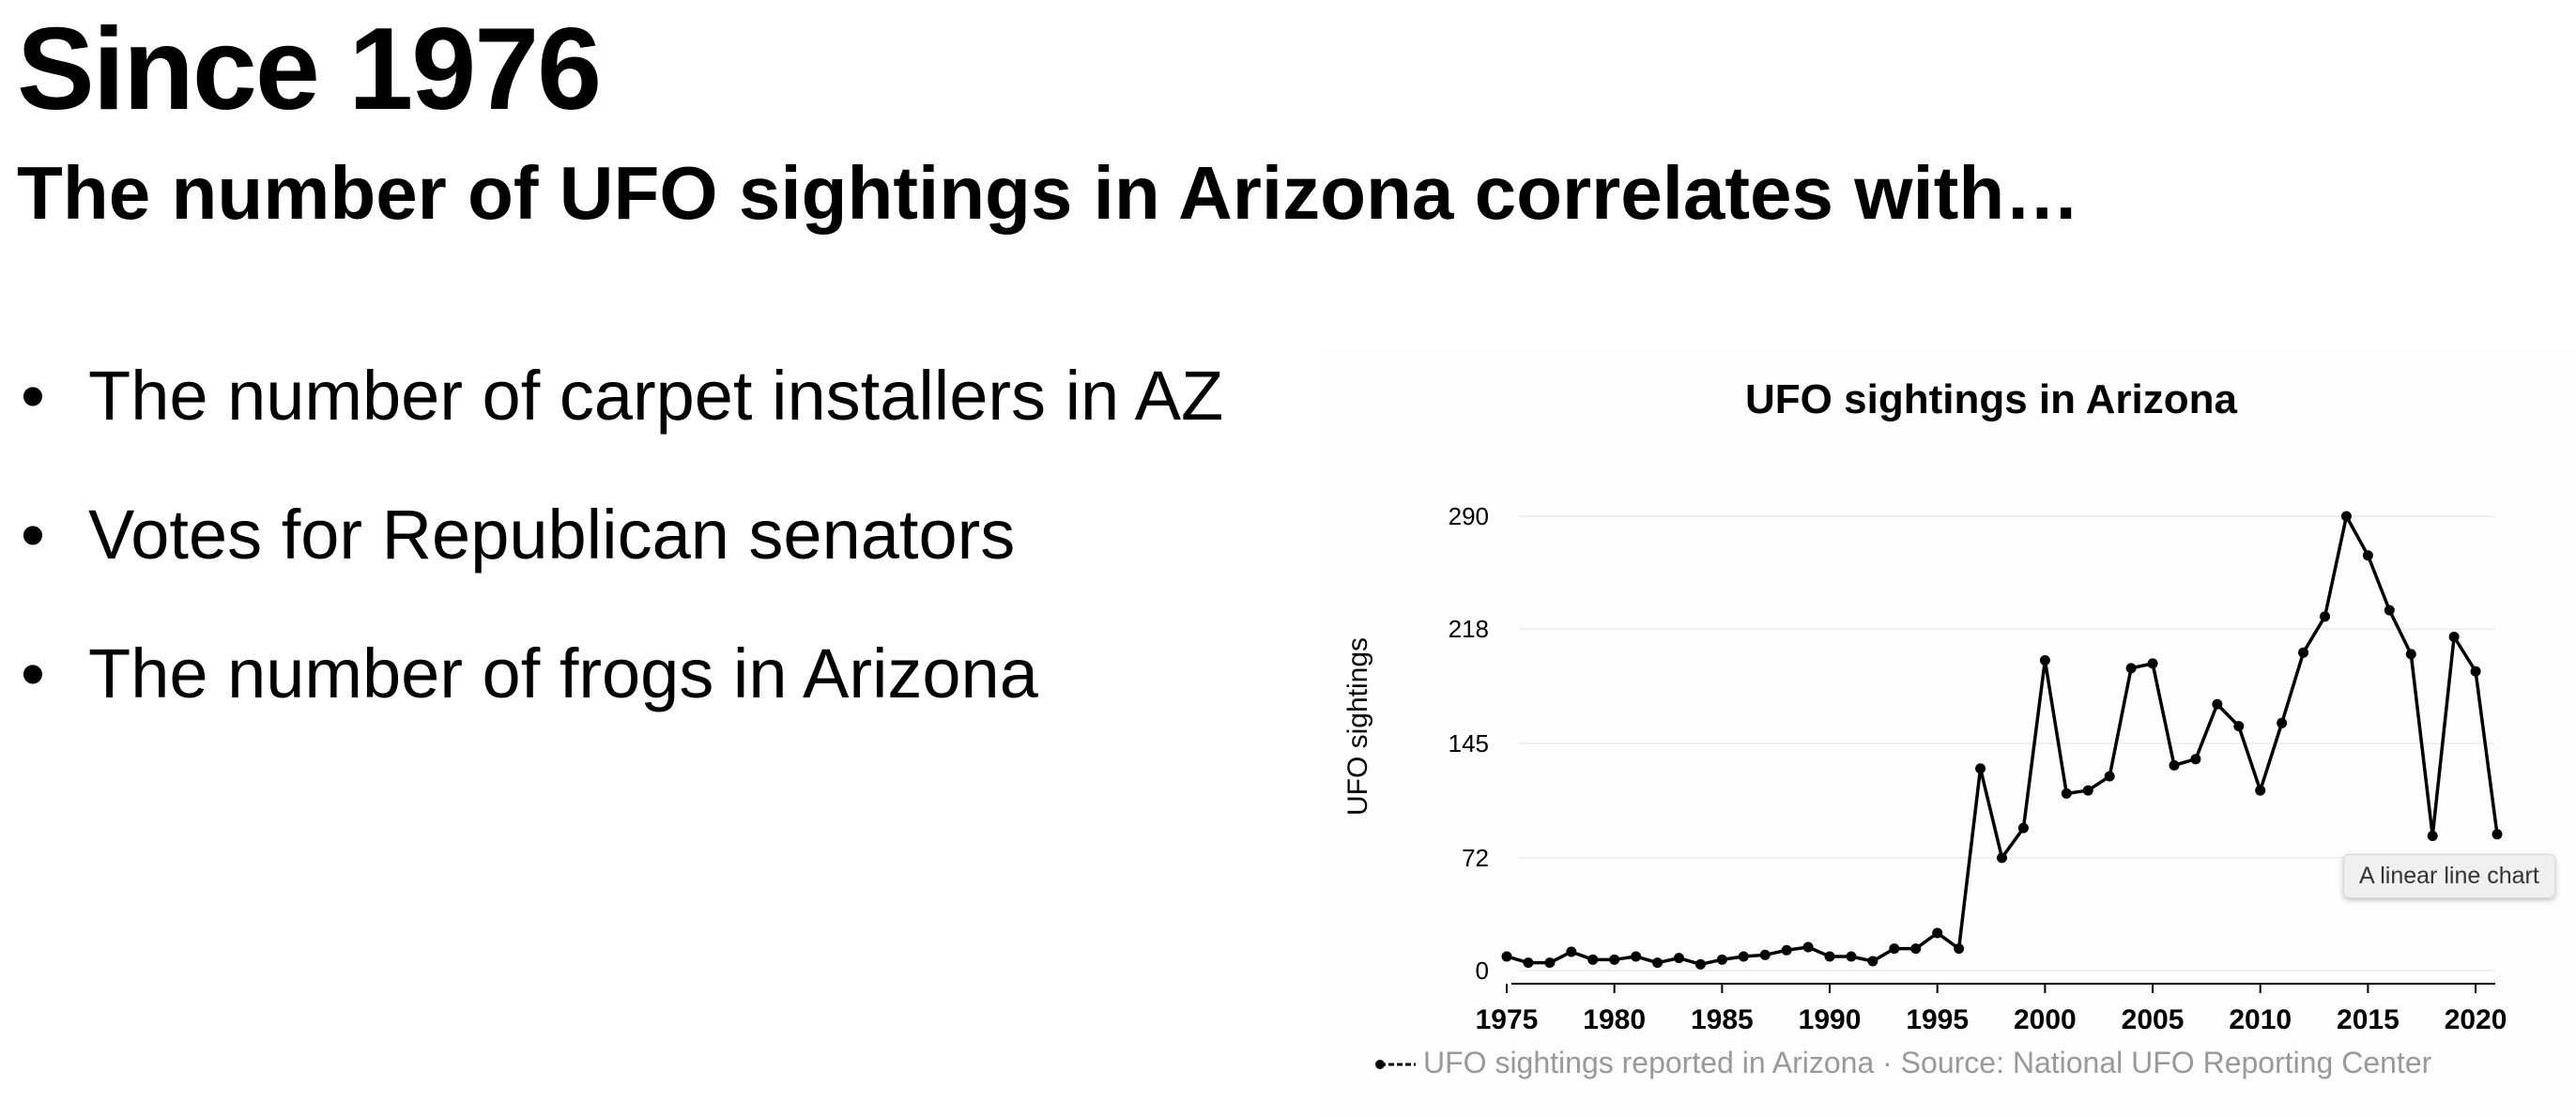  What do you see at coordinates (2449, 876) in the screenshot?
I see `chart-tooltip: A linear line chart` at bounding box center [2449, 876].